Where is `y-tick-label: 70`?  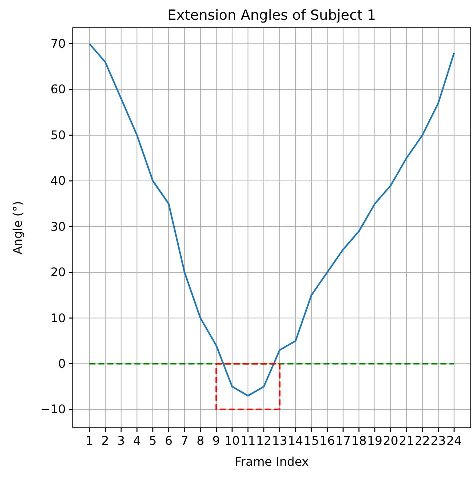
y-tick-label: 70 is located at coordinates (58, 44).